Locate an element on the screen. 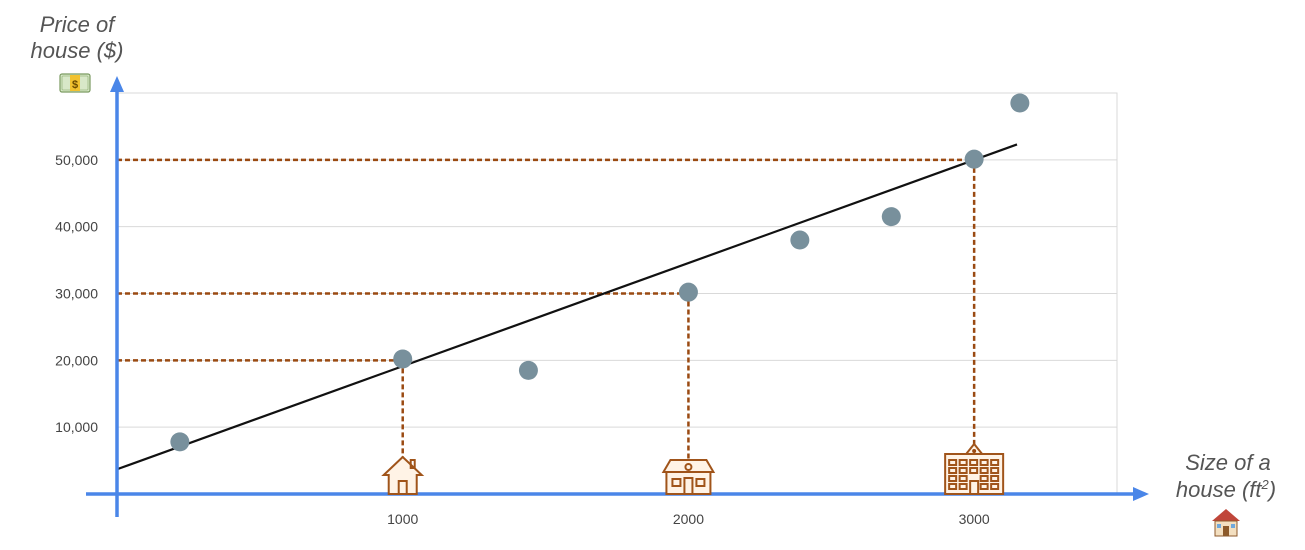 The width and height of the screenshot is (1305, 550). y-axis-arrowhead is located at coordinates (117, 84).